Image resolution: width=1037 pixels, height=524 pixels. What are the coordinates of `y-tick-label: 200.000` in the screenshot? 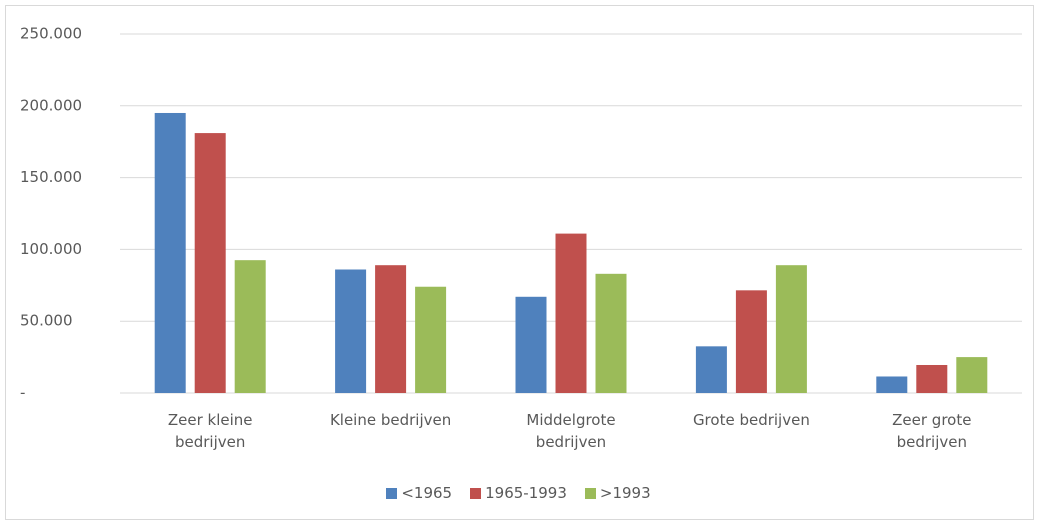 It's located at (51, 105).